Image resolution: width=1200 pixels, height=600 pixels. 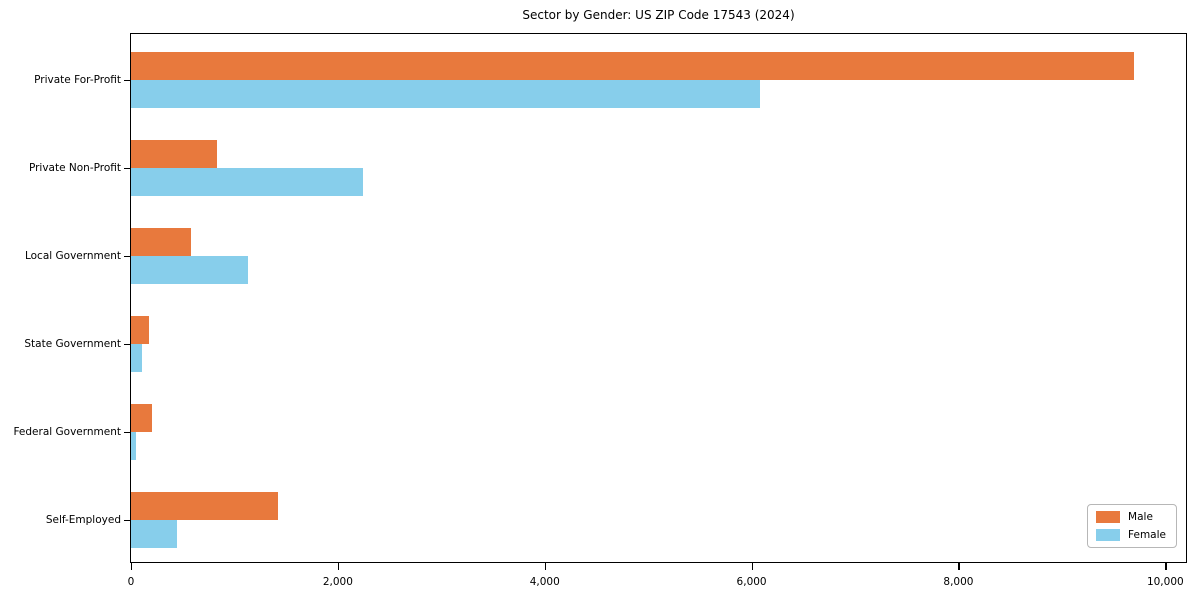 I want to click on y-axis-label: State Government, so click(x=72, y=344).